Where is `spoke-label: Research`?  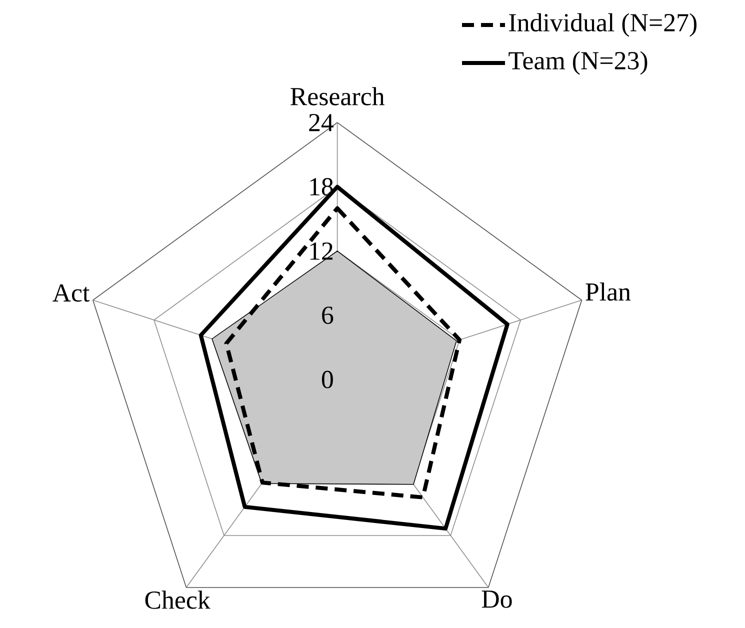
spoke-label: Research is located at coordinates (337, 96).